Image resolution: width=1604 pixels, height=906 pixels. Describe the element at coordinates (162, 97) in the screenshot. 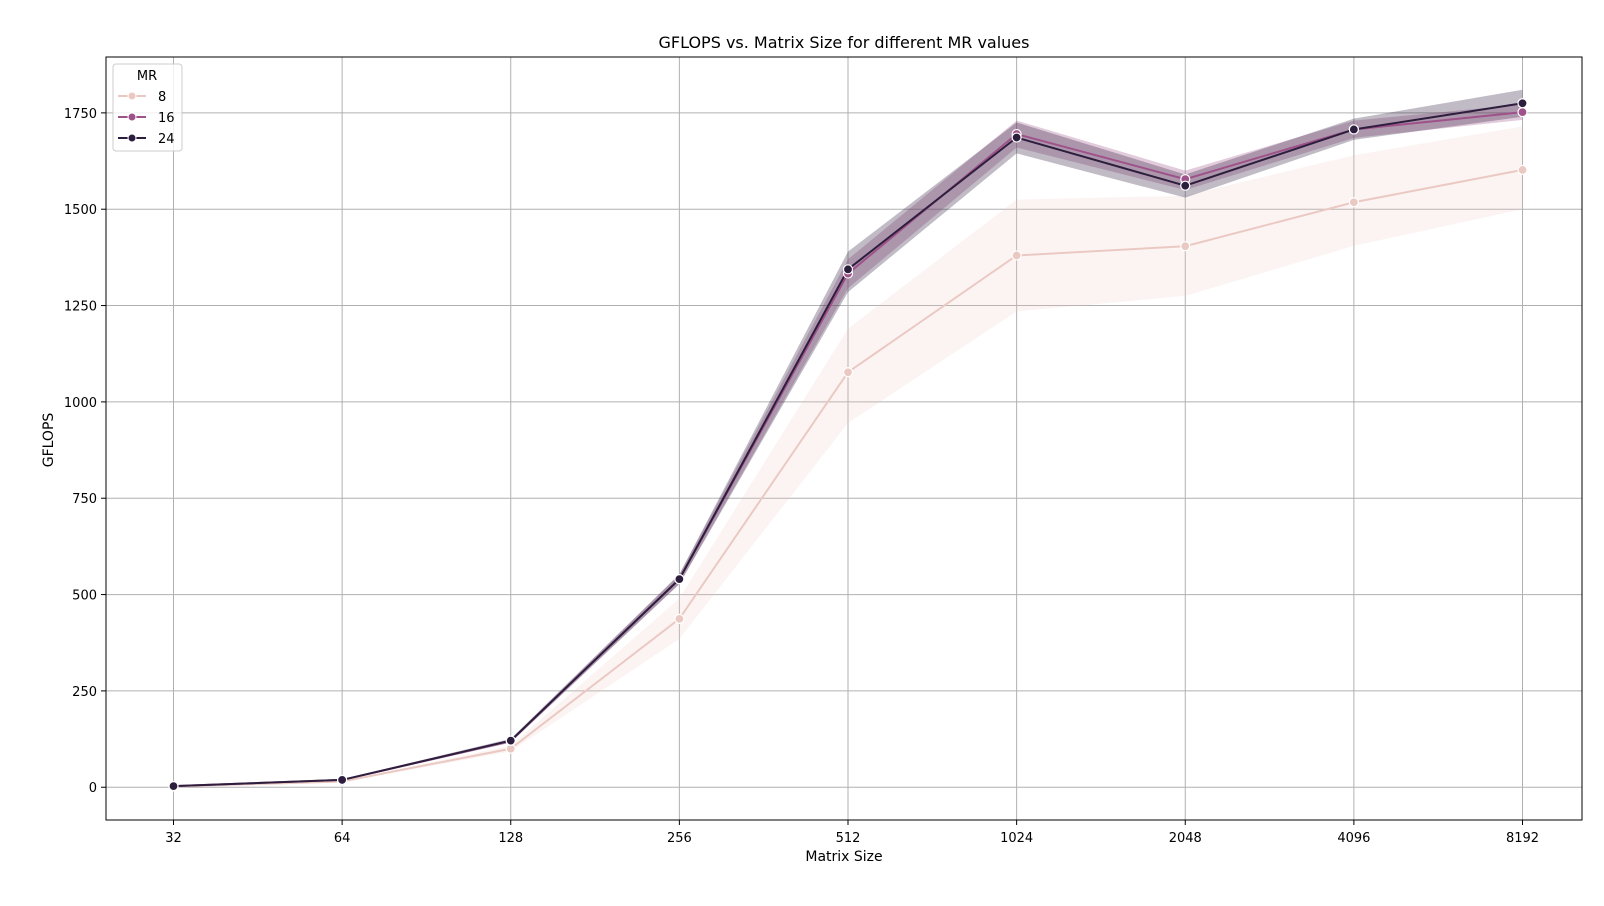

I see `legend-entry-label: 8` at that location.